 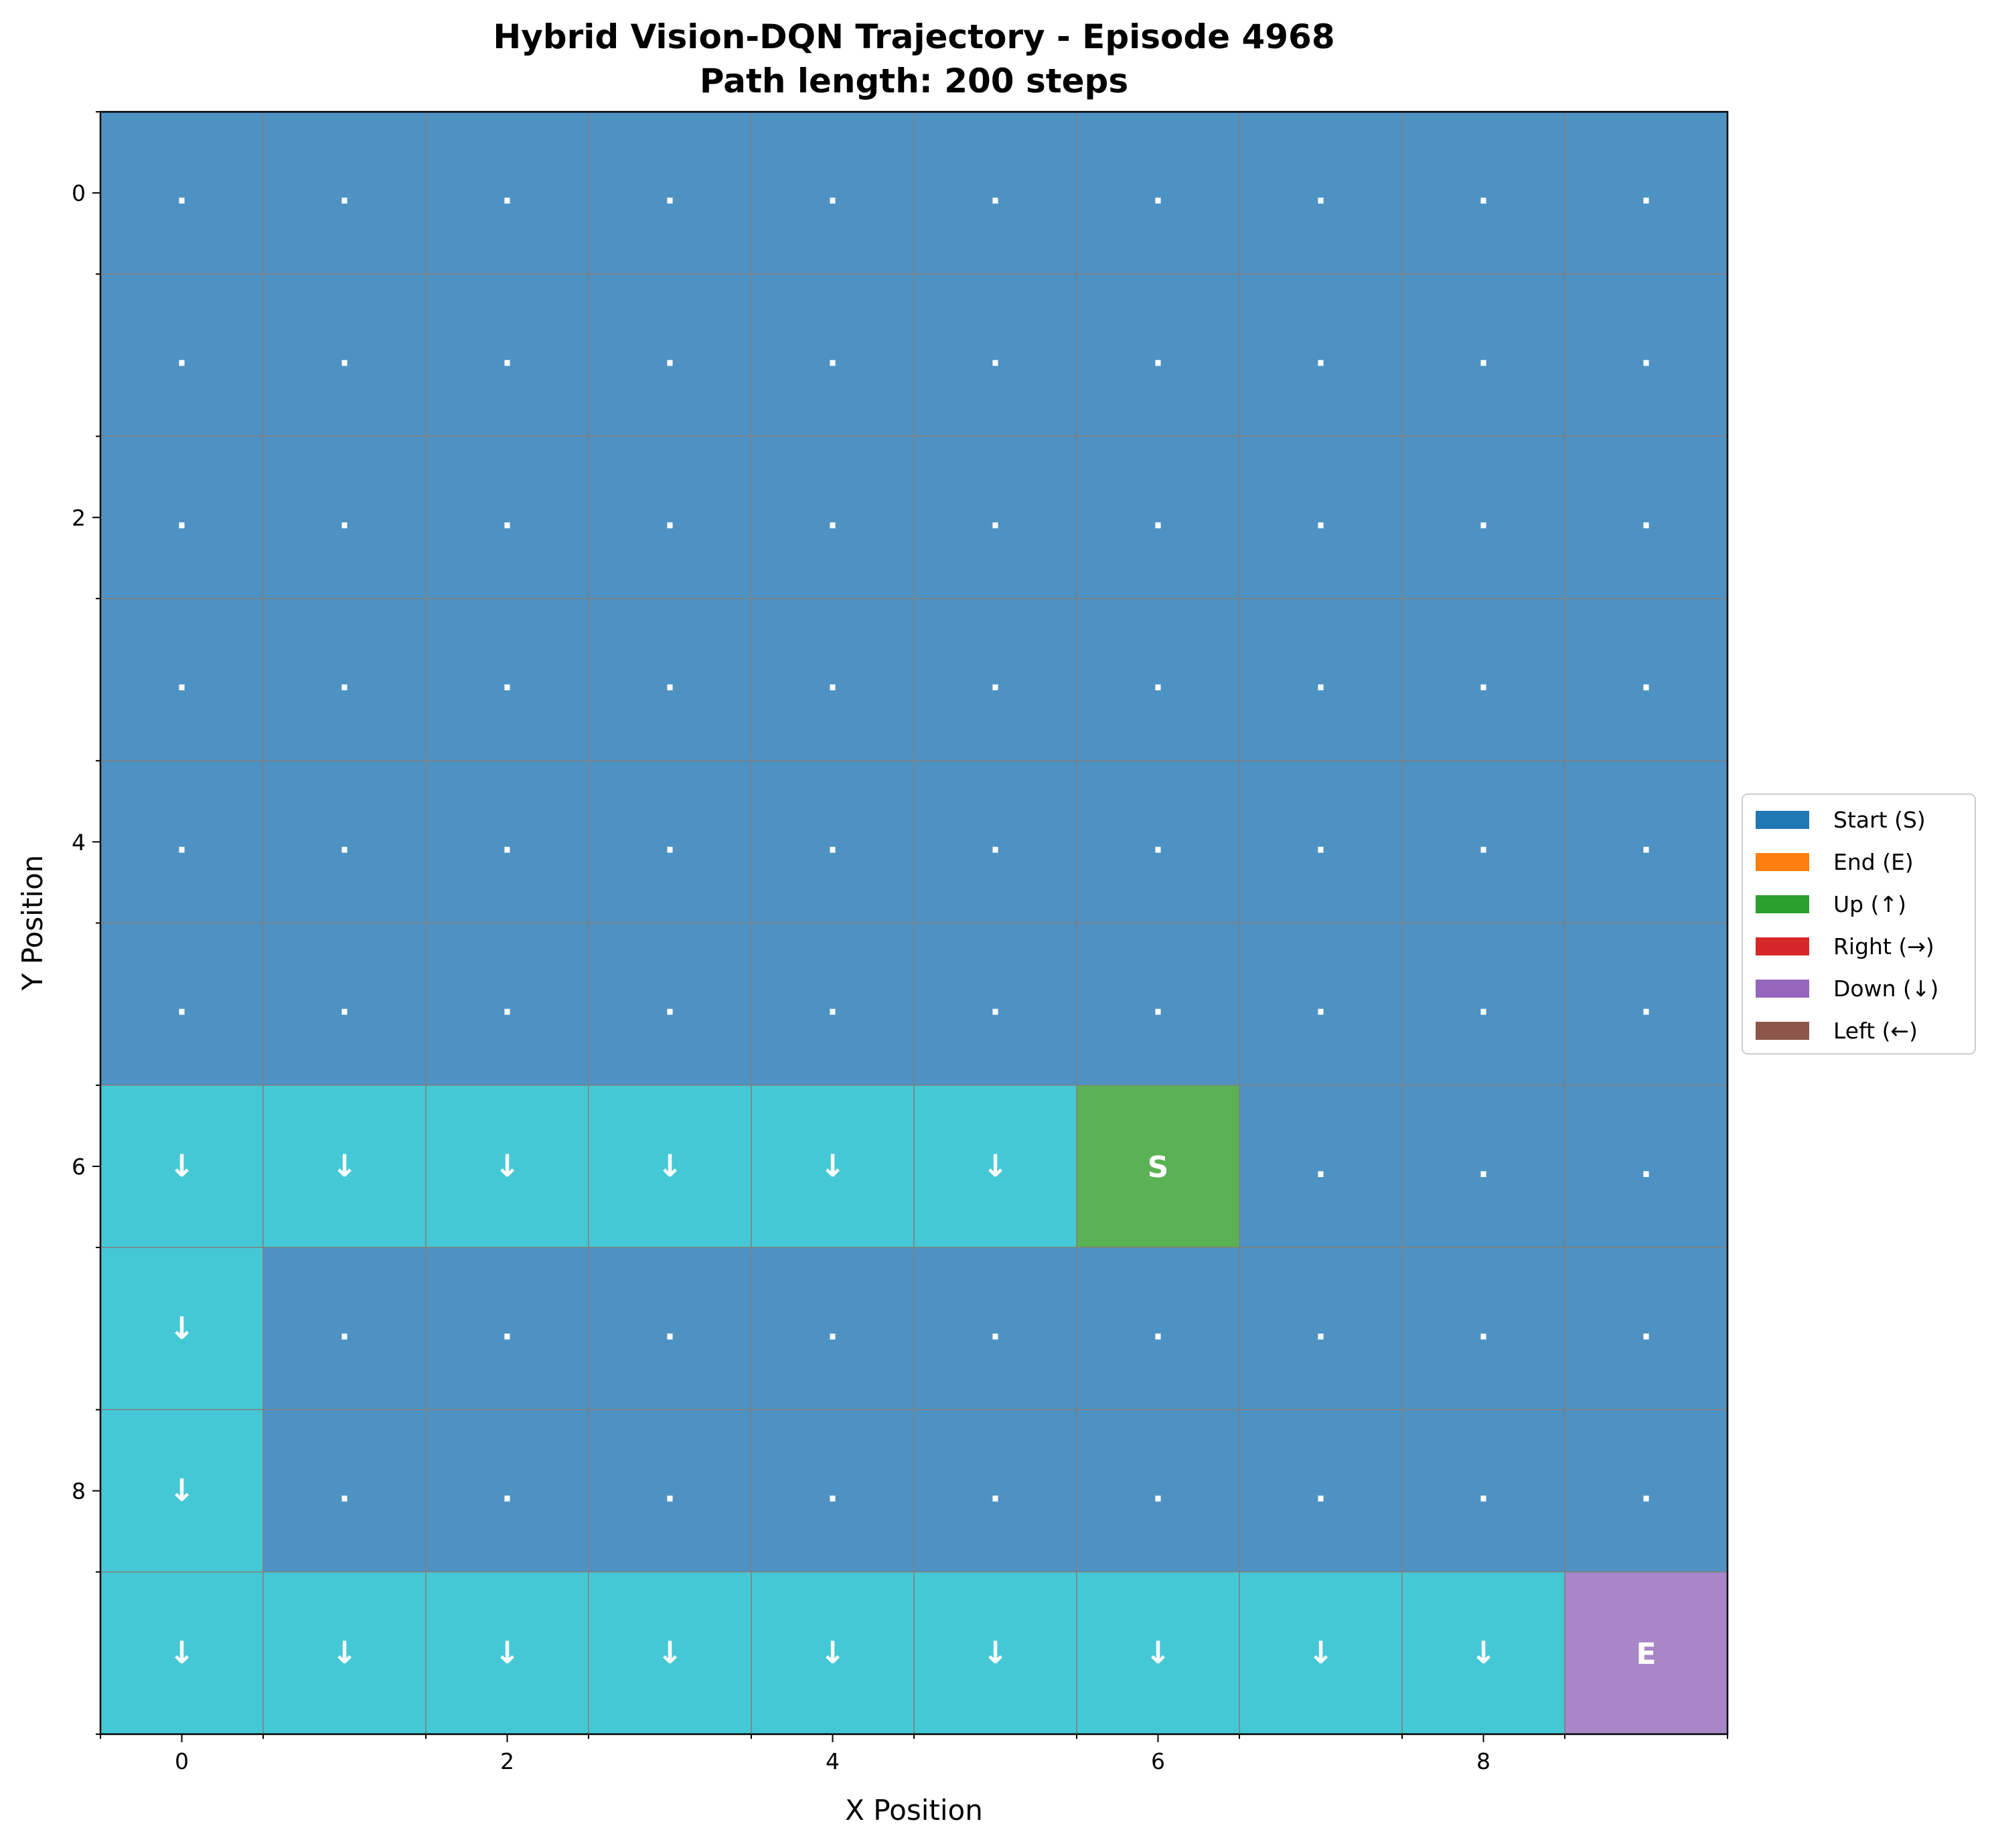 I want to click on y-tick-label: 6, so click(x=79, y=1167).